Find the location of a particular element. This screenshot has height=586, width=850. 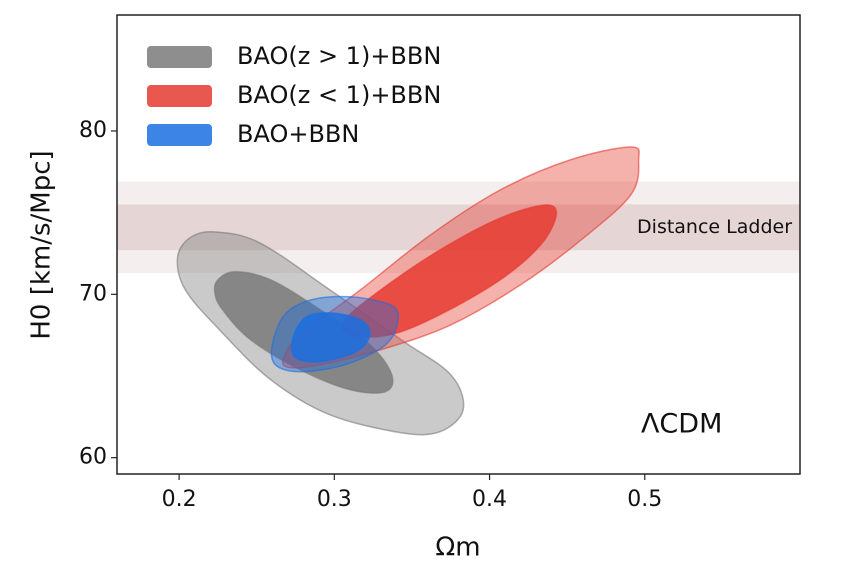

x-axis-label: Ωm is located at coordinates (457, 548).